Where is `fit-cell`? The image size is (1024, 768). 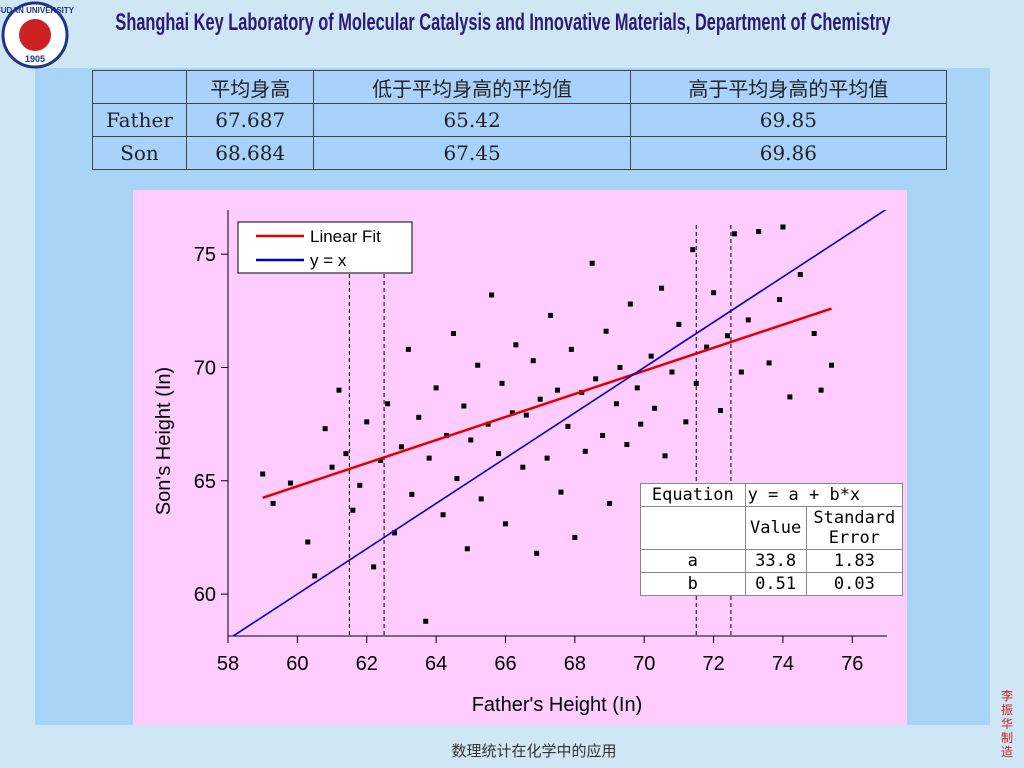
fit-cell is located at coordinates (693, 528).